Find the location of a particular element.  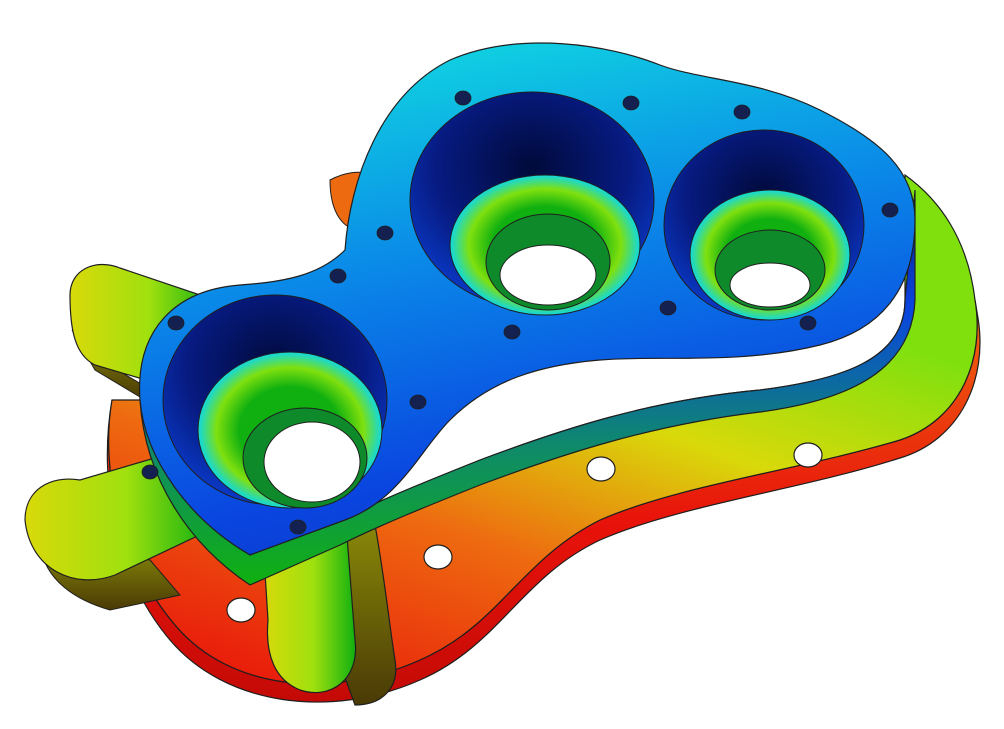

through-hole-right is located at coordinates (770, 285).